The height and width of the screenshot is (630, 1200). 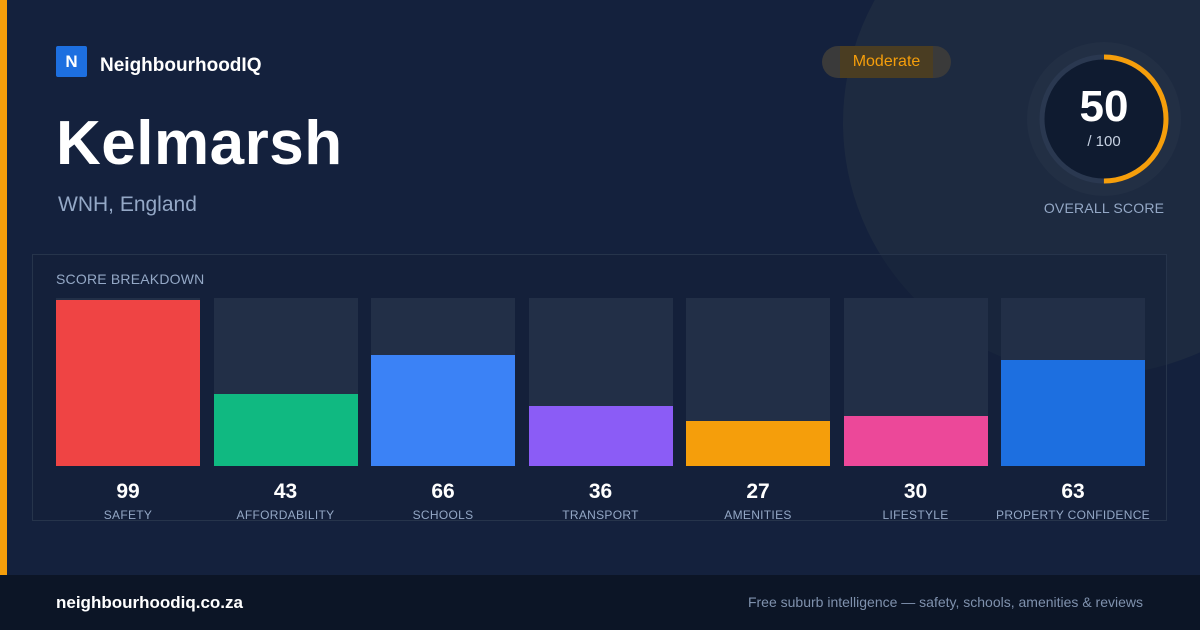 I want to click on overall-score-max: / 100, so click(x=1104, y=141).